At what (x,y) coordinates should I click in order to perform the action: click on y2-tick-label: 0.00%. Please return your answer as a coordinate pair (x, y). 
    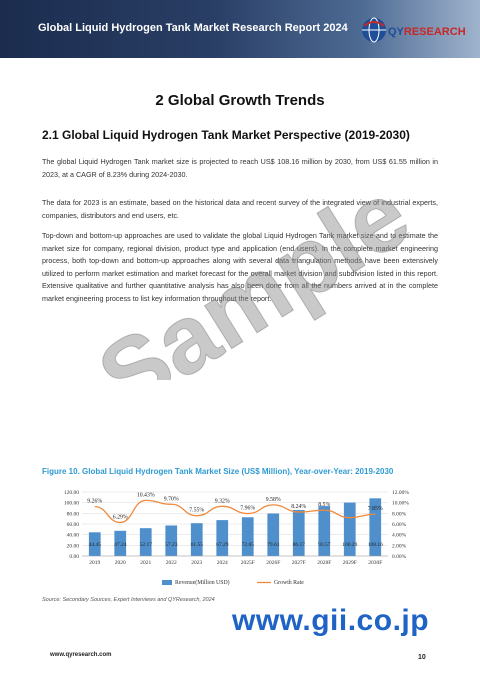
    Looking at the image, I should click on (399, 557).